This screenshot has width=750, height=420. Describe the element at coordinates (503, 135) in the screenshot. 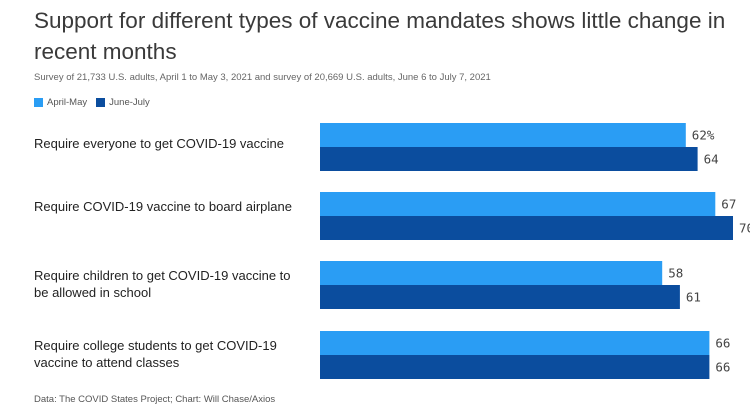

I see `bar-april-may-everyone` at that location.